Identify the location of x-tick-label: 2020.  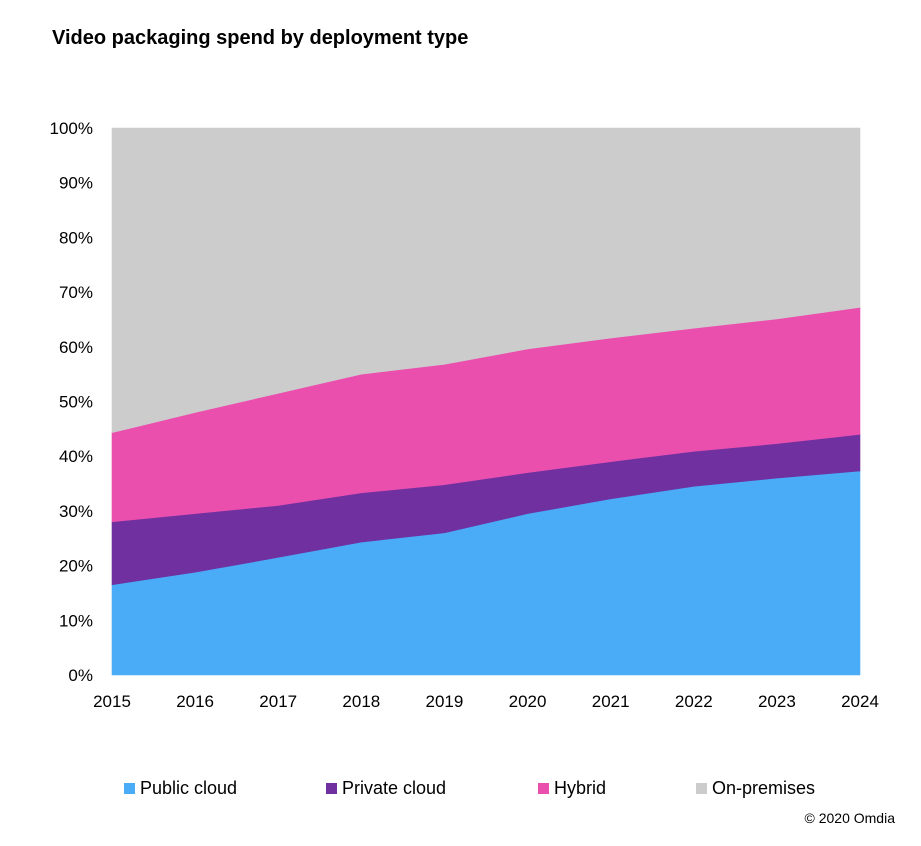
(528, 701).